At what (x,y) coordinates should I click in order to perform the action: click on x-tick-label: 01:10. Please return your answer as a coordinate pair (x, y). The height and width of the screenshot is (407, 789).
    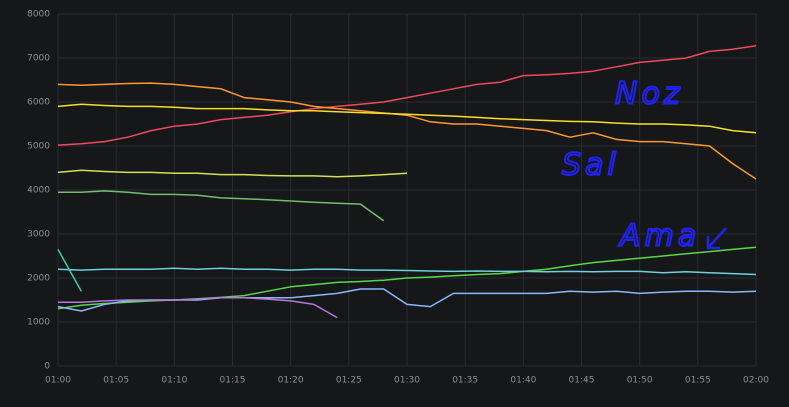
    Looking at the image, I should click on (174, 381).